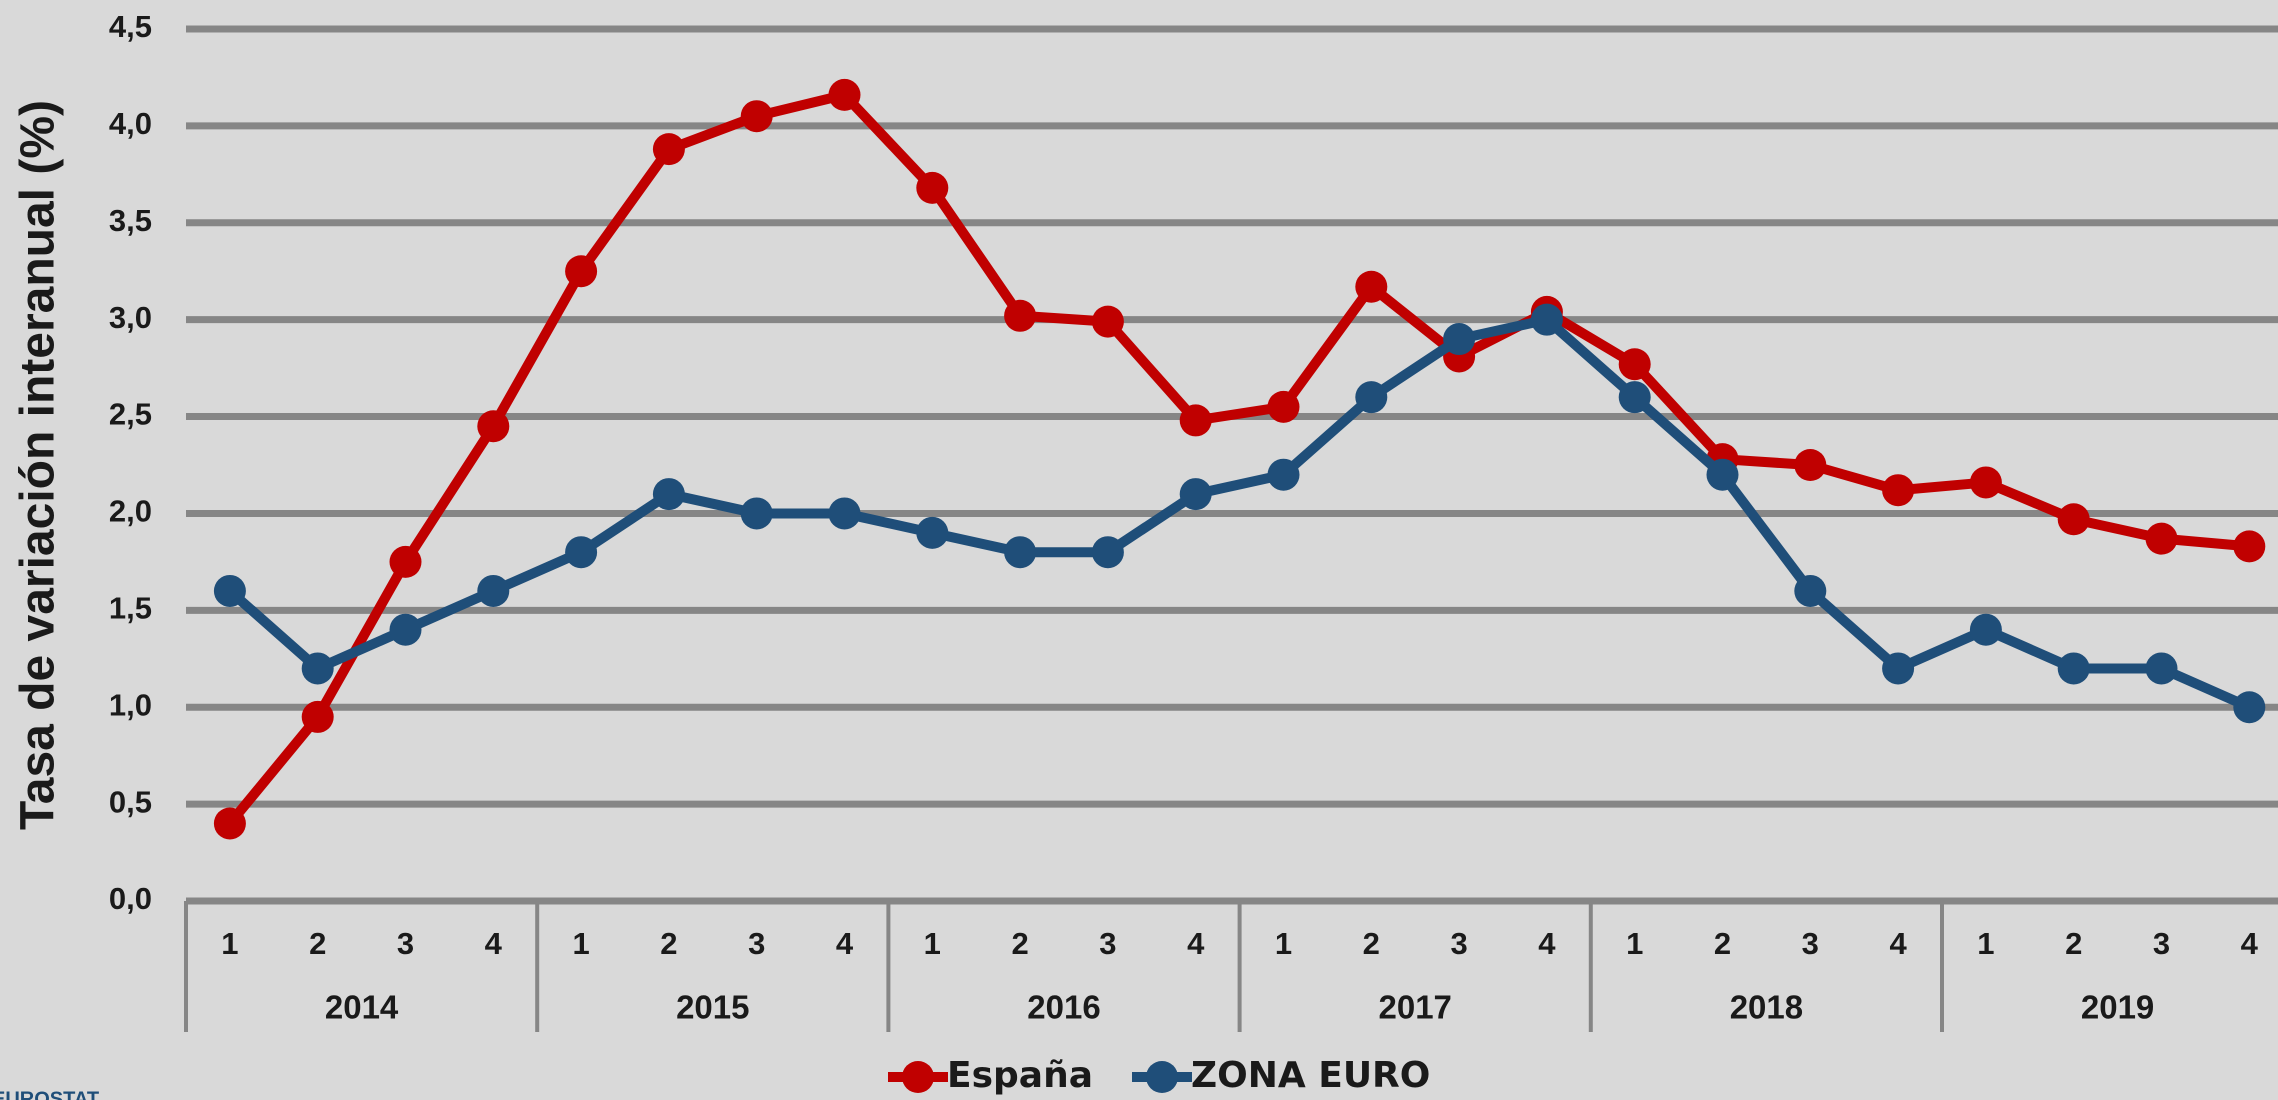 The height and width of the screenshot is (1100, 2278). What do you see at coordinates (130, 414) in the screenshot?
I see `y-tick-label: 2,5` at bounding box center [130, 414].